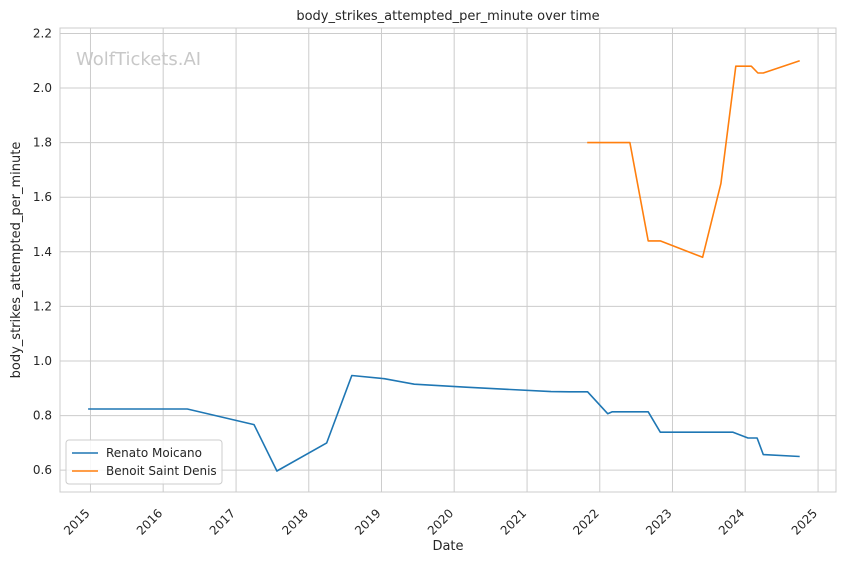 Image resolution: width=844 pixels, height=561 pixels. Describe the element at coordinates (444, 423) in the screenshot. I see `series-line-renato-moicano` at that location.